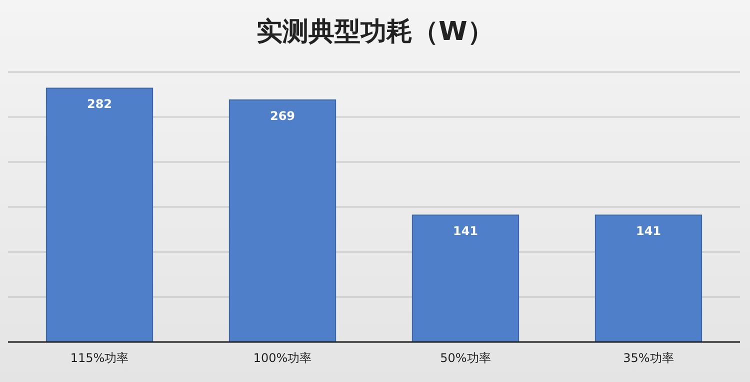  What do you see at coordinates (465, 358) in the screenshot?
I see `x-tick-label: 50%功率` at bounding box center [465, 358].